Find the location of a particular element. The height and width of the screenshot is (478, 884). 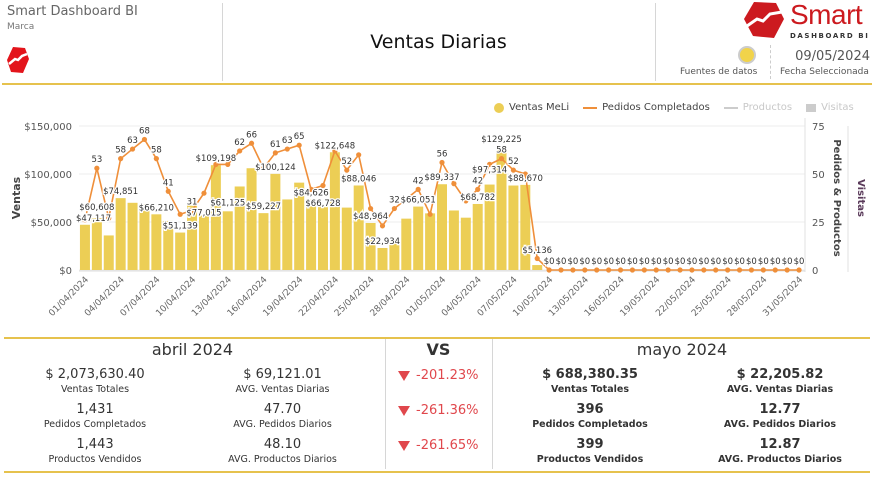

sales-data-label: $100,124 is located at coordinates (275, 168).